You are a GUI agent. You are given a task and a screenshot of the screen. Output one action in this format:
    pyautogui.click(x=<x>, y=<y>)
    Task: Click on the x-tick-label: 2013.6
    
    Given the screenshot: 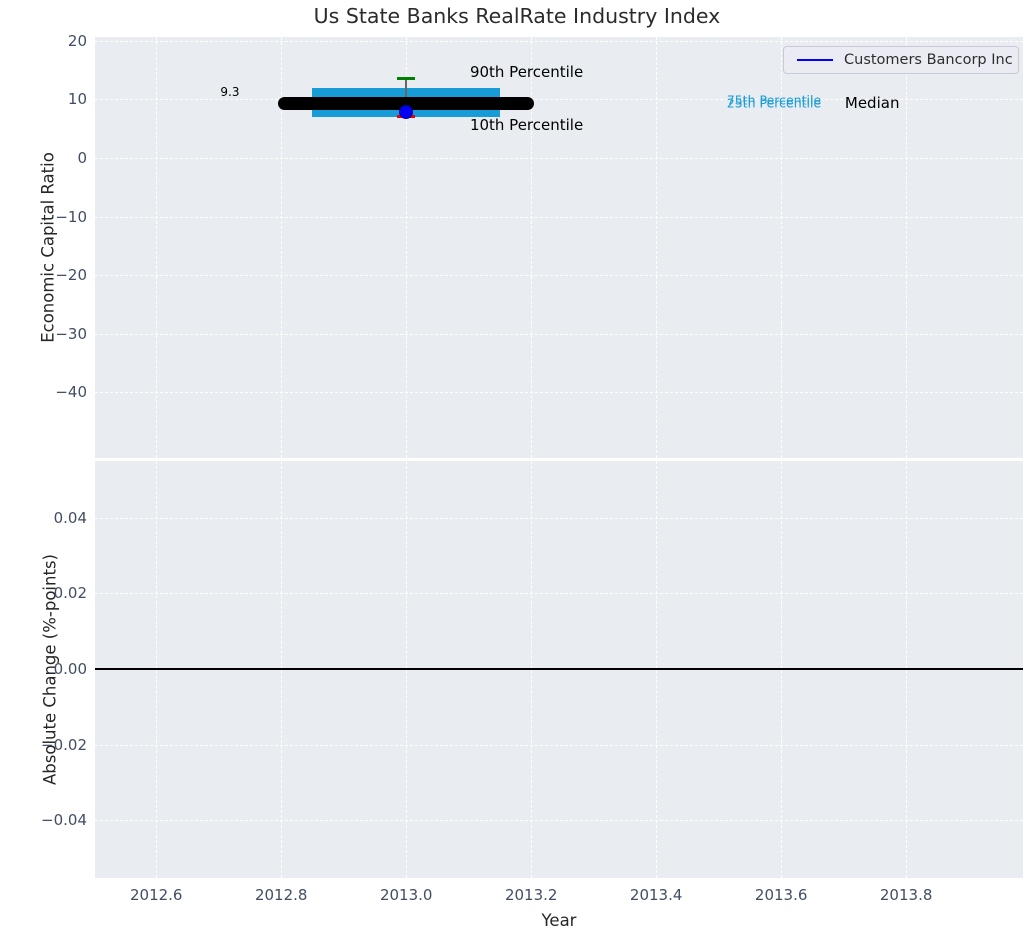 What is the action you would take?
    pyautogui.click(x=781, y=895)
    